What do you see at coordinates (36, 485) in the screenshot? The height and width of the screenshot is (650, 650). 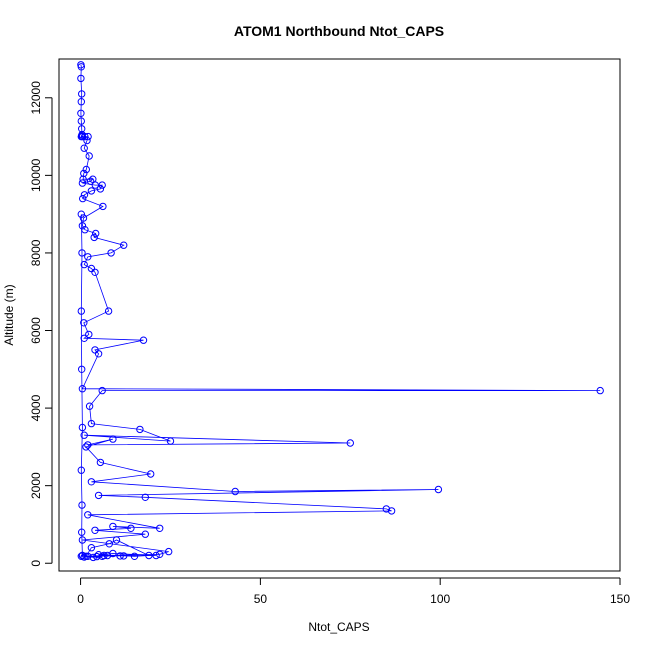 I see `y-tick-label: 2000` at bounding box center [36, 485].